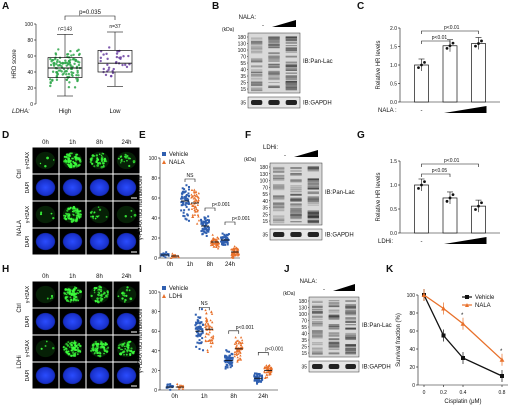 This screenshot has height=413, width=522. Describe the element at coordinates (164, 162) in the screenshot. I see `legend-marker` at that location.